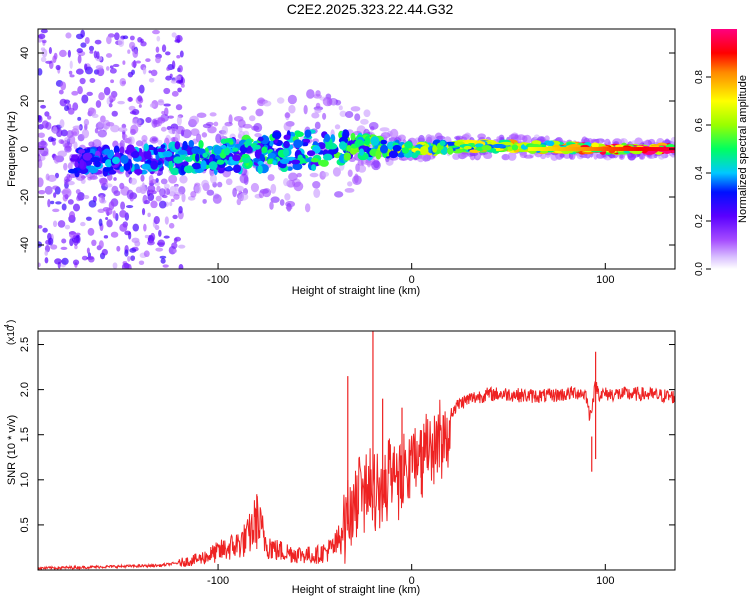  Describe the element at coordinates (699, 269) in the screenshot. I see `colorbar-tick-label: 0.0` at that location.